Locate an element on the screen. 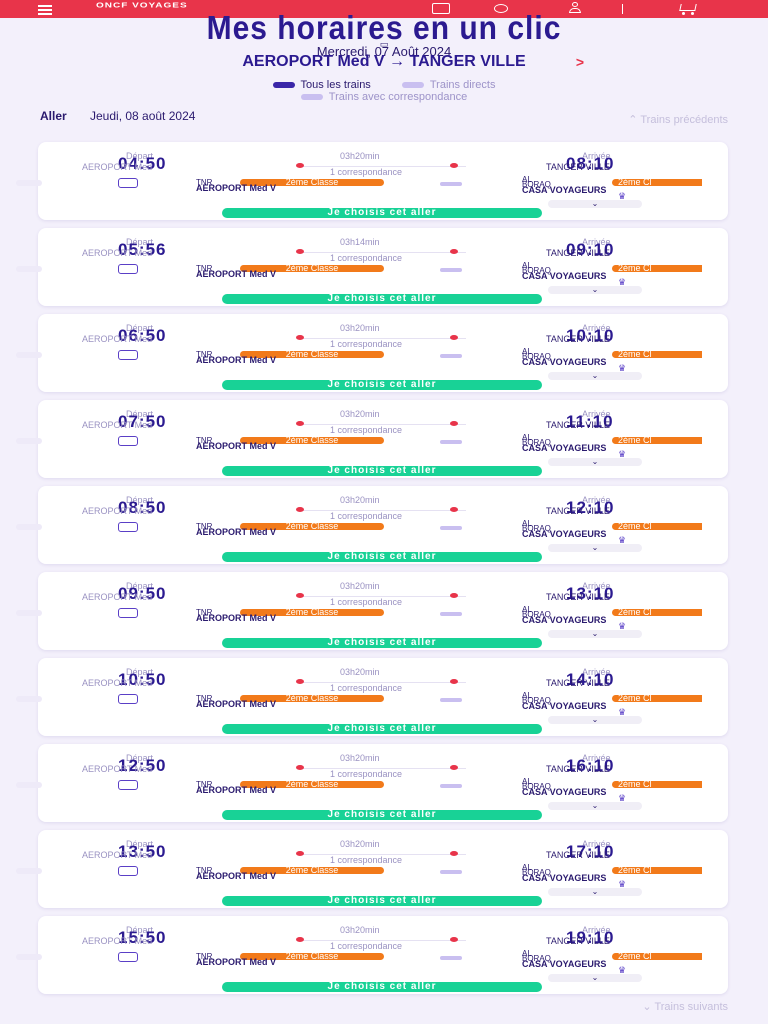  route-label: AEROPORT Med V → TANGER VILLE is located at coordinates (384, 61).